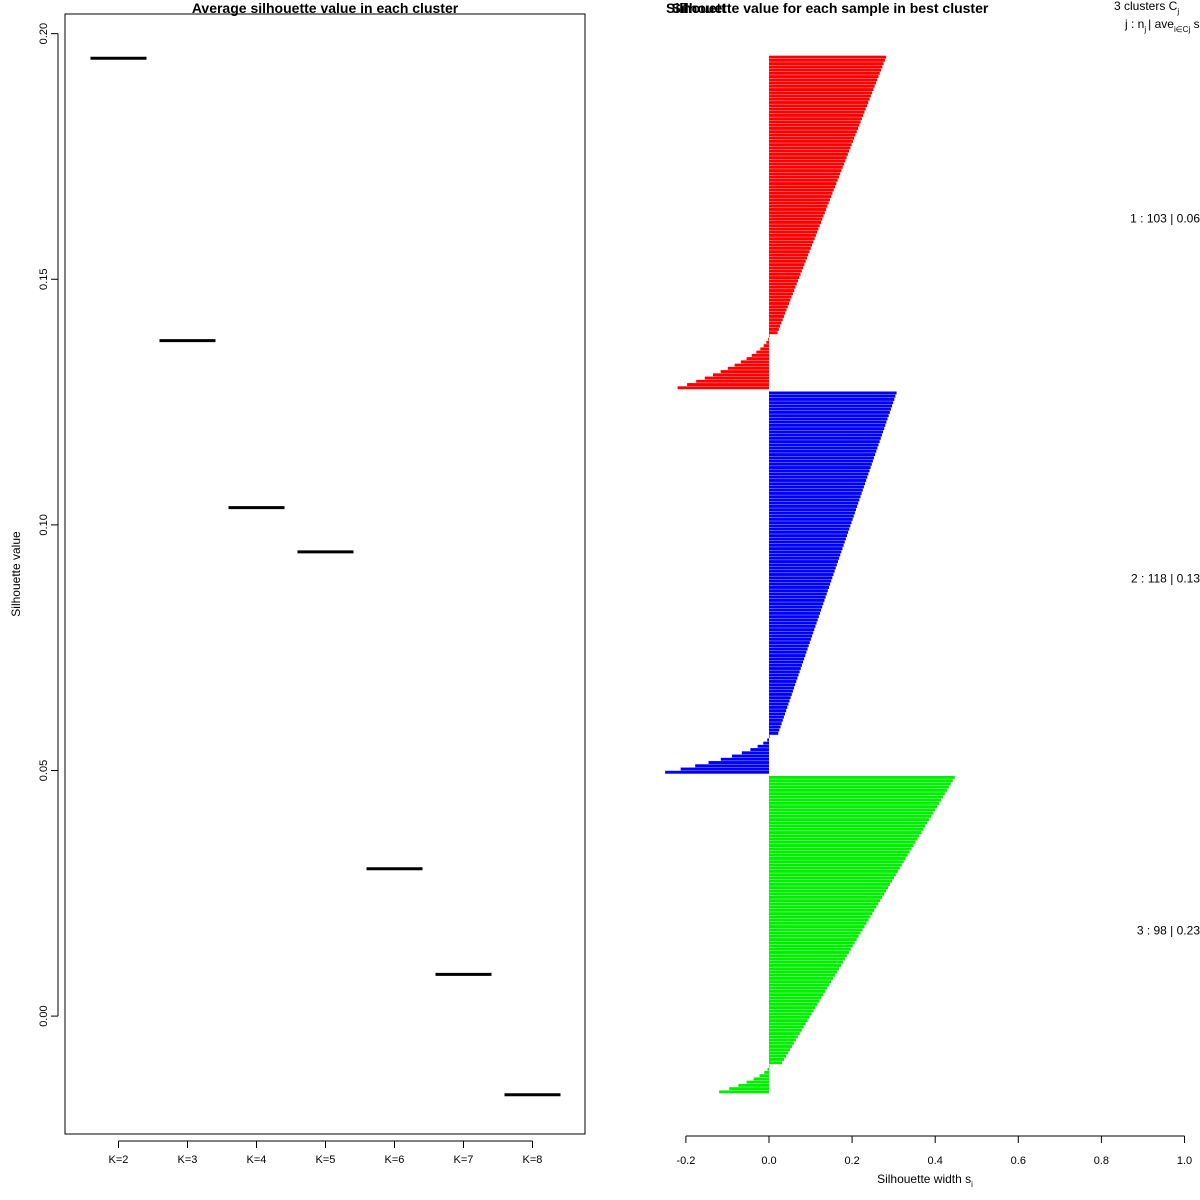  I want to click on left-x-tick-label: K=3, so click(188, 1160).